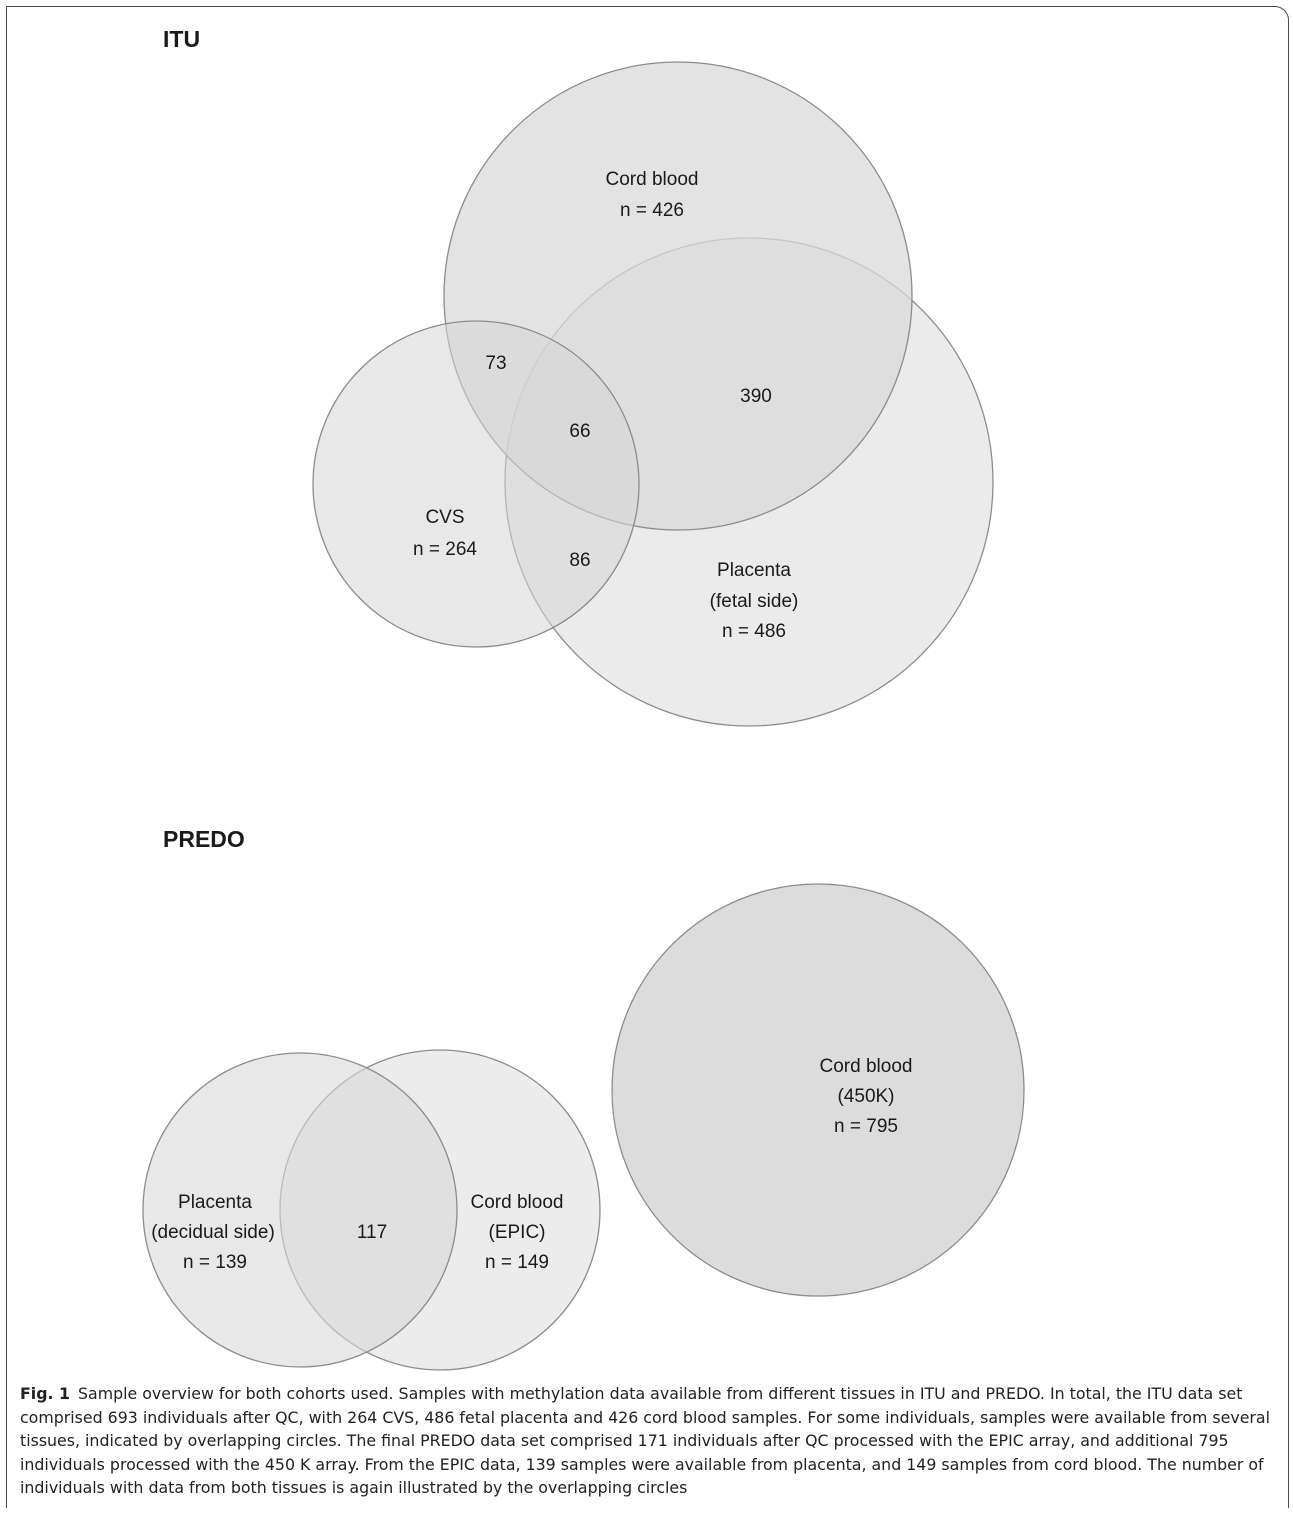  I want to click on predo-n-cord-450k: n = 795, so click(866, 1126).